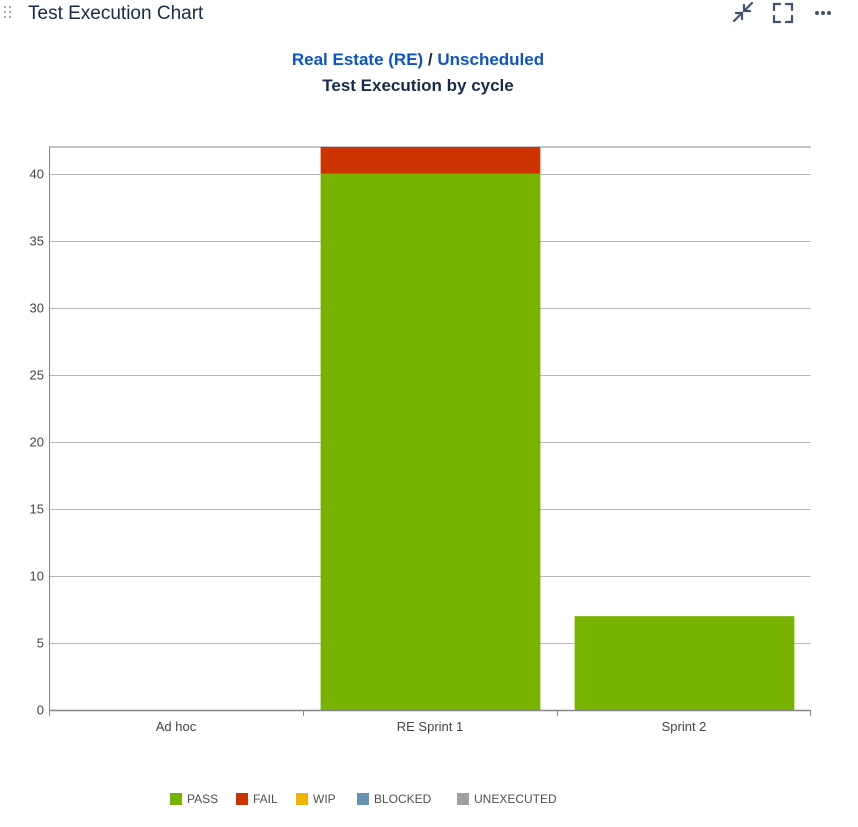 The height and width of the screenshot is (827, 858). Describe the element at coordinates (37, 442) in the screenshot. I see `y-tick-label: 20` at that location.